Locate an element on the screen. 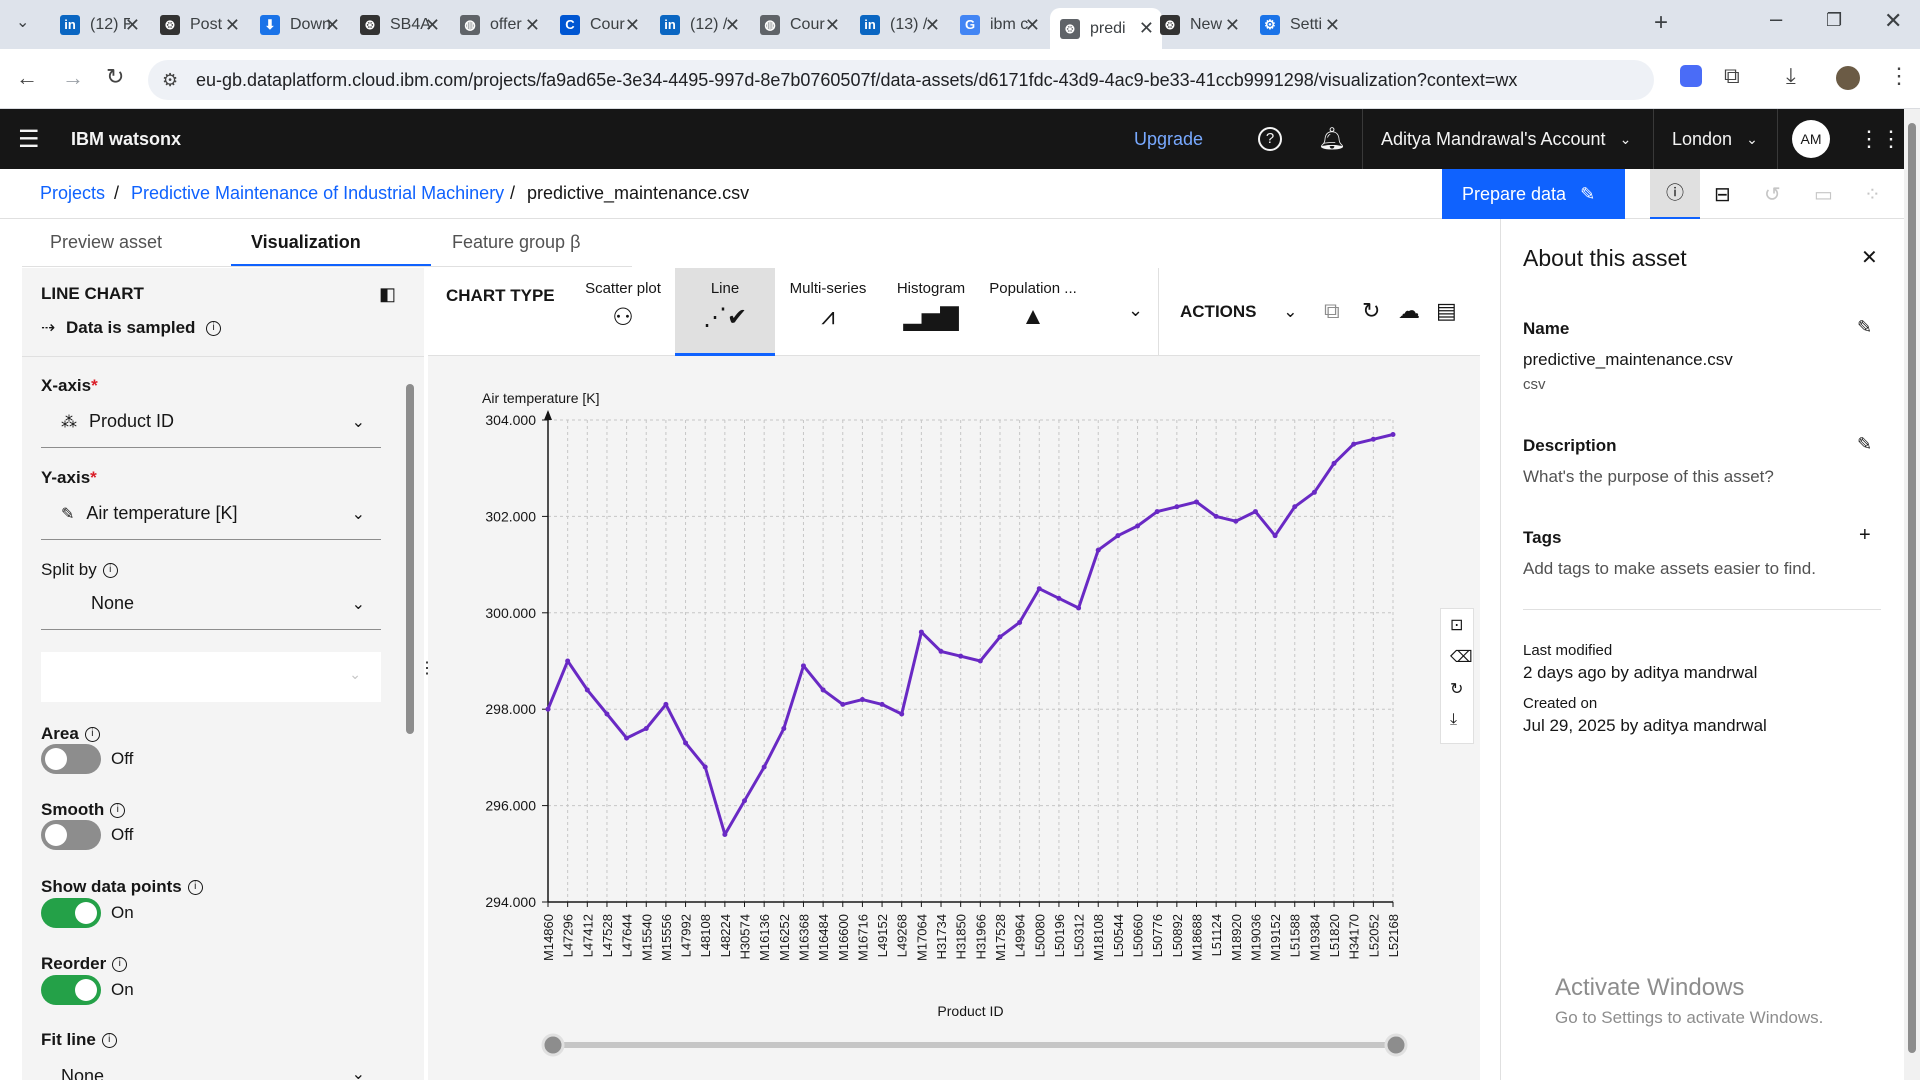 The image size is (1920, 1080). site-info-icon: ⚙ is located at coordinates (170, 80).